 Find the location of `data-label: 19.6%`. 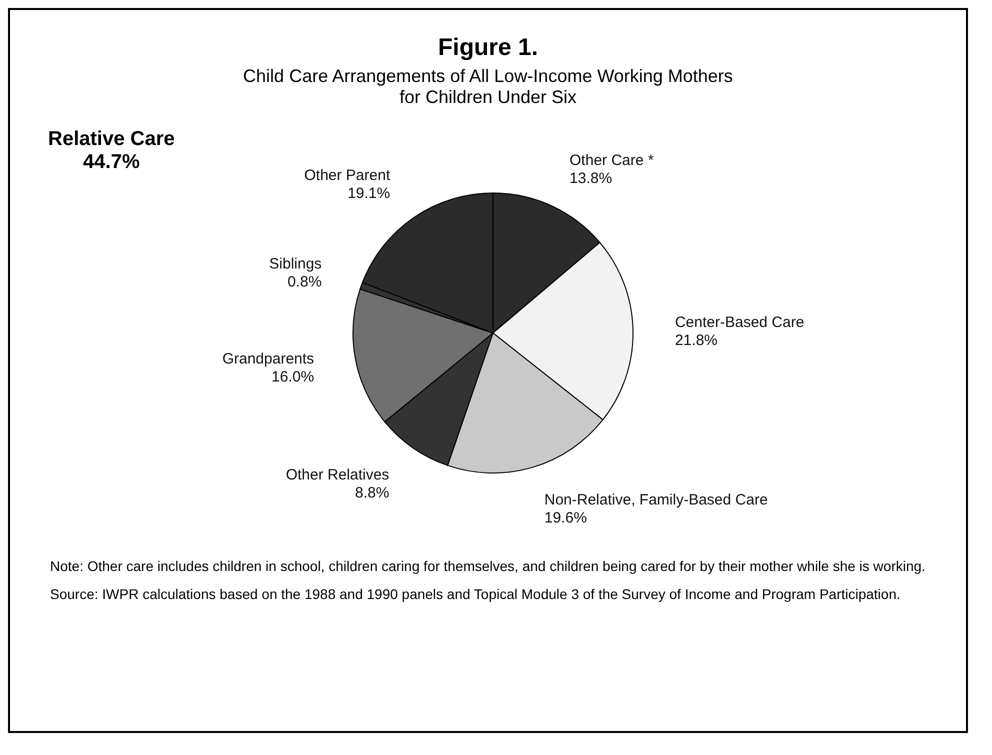

data-label: 19.6% is located at coordinates (565, 518).